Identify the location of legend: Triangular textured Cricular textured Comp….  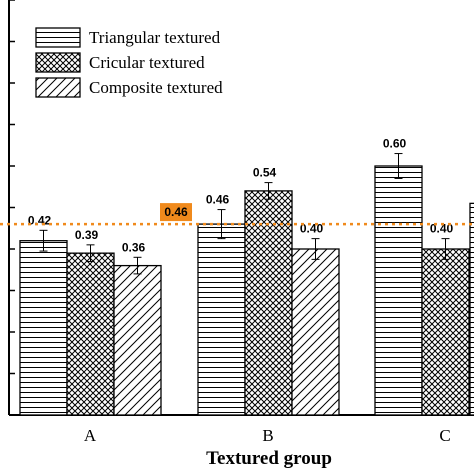
(129, 62).